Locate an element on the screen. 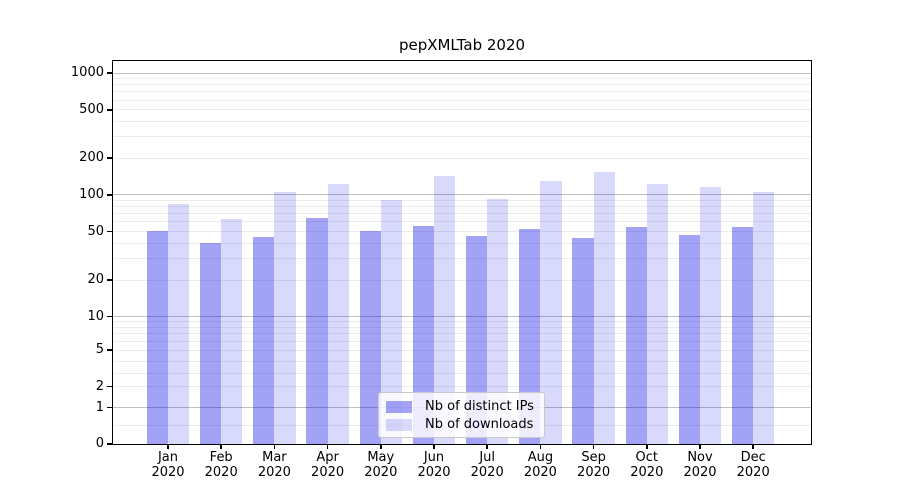 The height and width of the screenshot is (500, 900). x-tick-label-jul: Jul 2020 is located at coordinates (487, 465).